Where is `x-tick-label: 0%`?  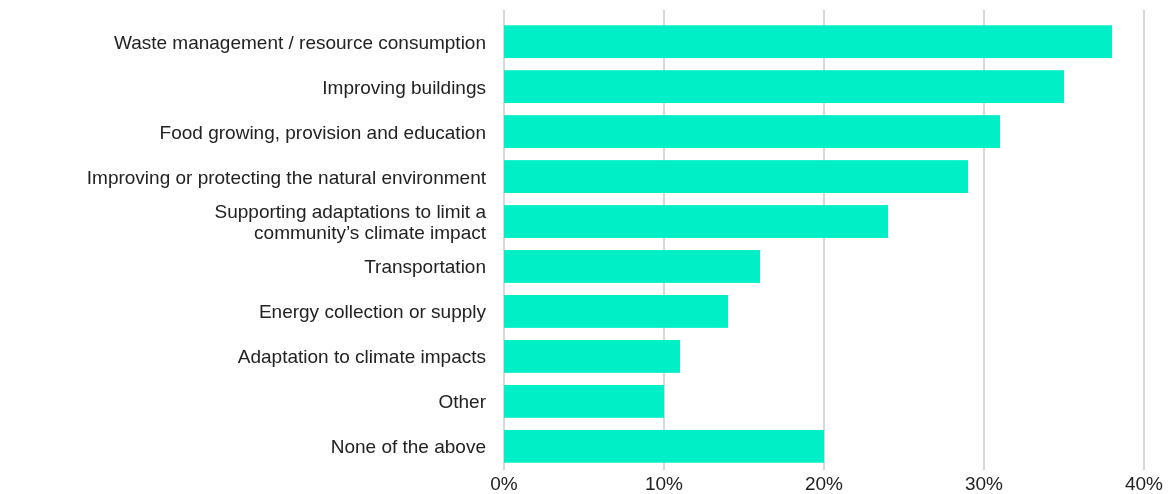 x-tick-label: 0% is located at coordinates (504, 483).